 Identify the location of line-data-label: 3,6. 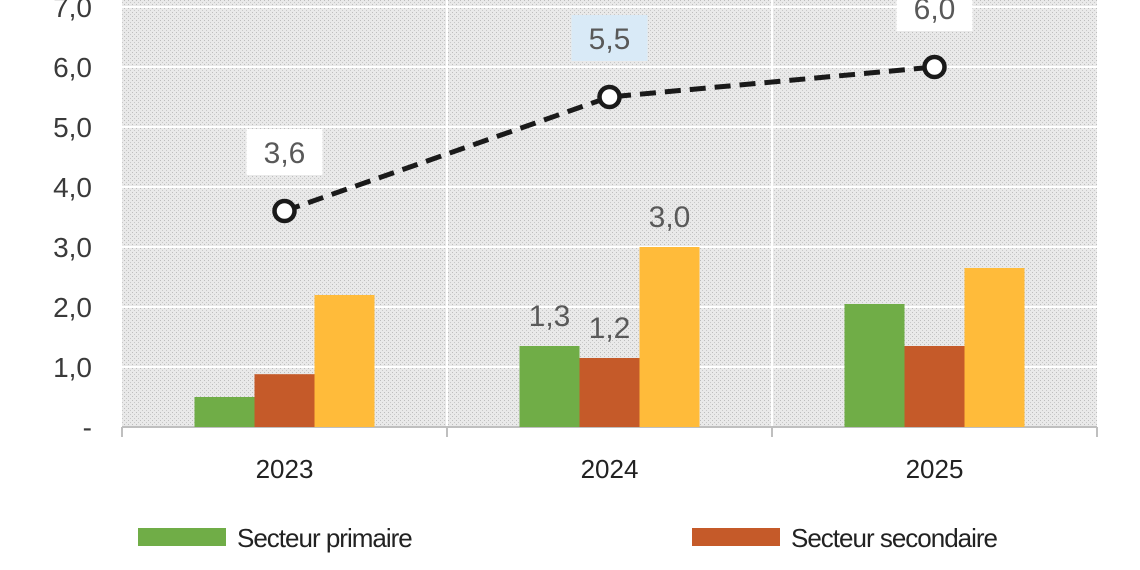
(285, 153).